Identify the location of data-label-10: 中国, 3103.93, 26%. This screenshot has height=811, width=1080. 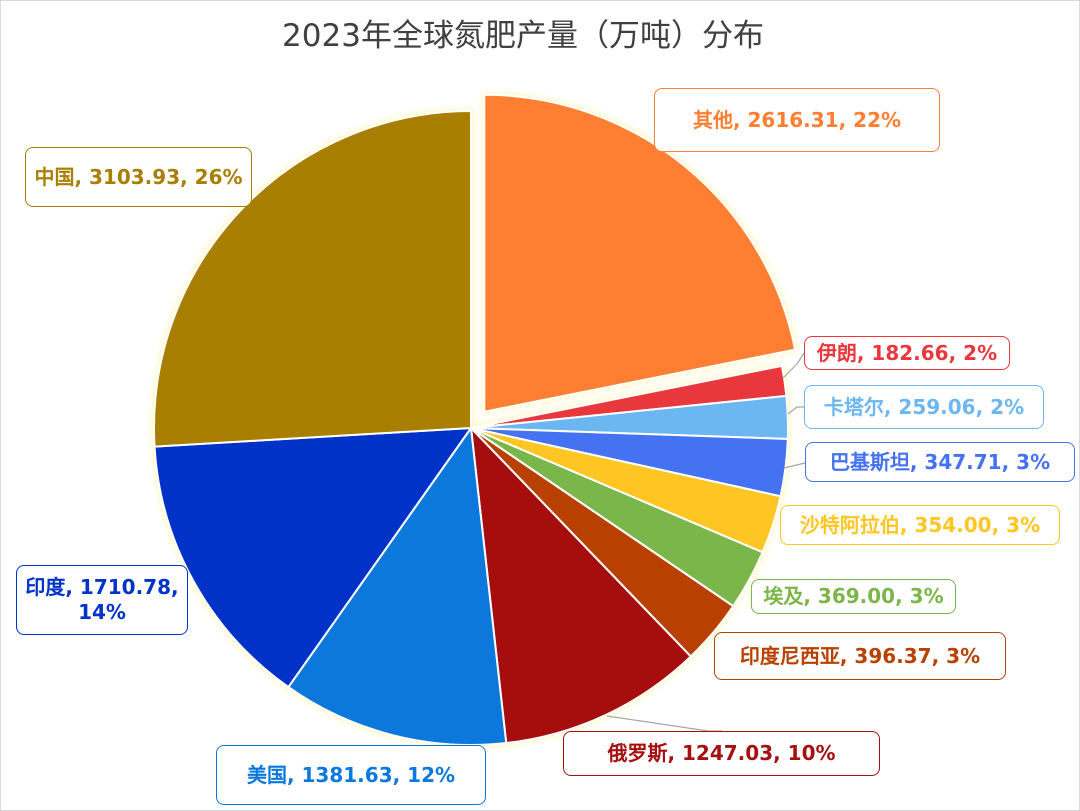
(138, 177).